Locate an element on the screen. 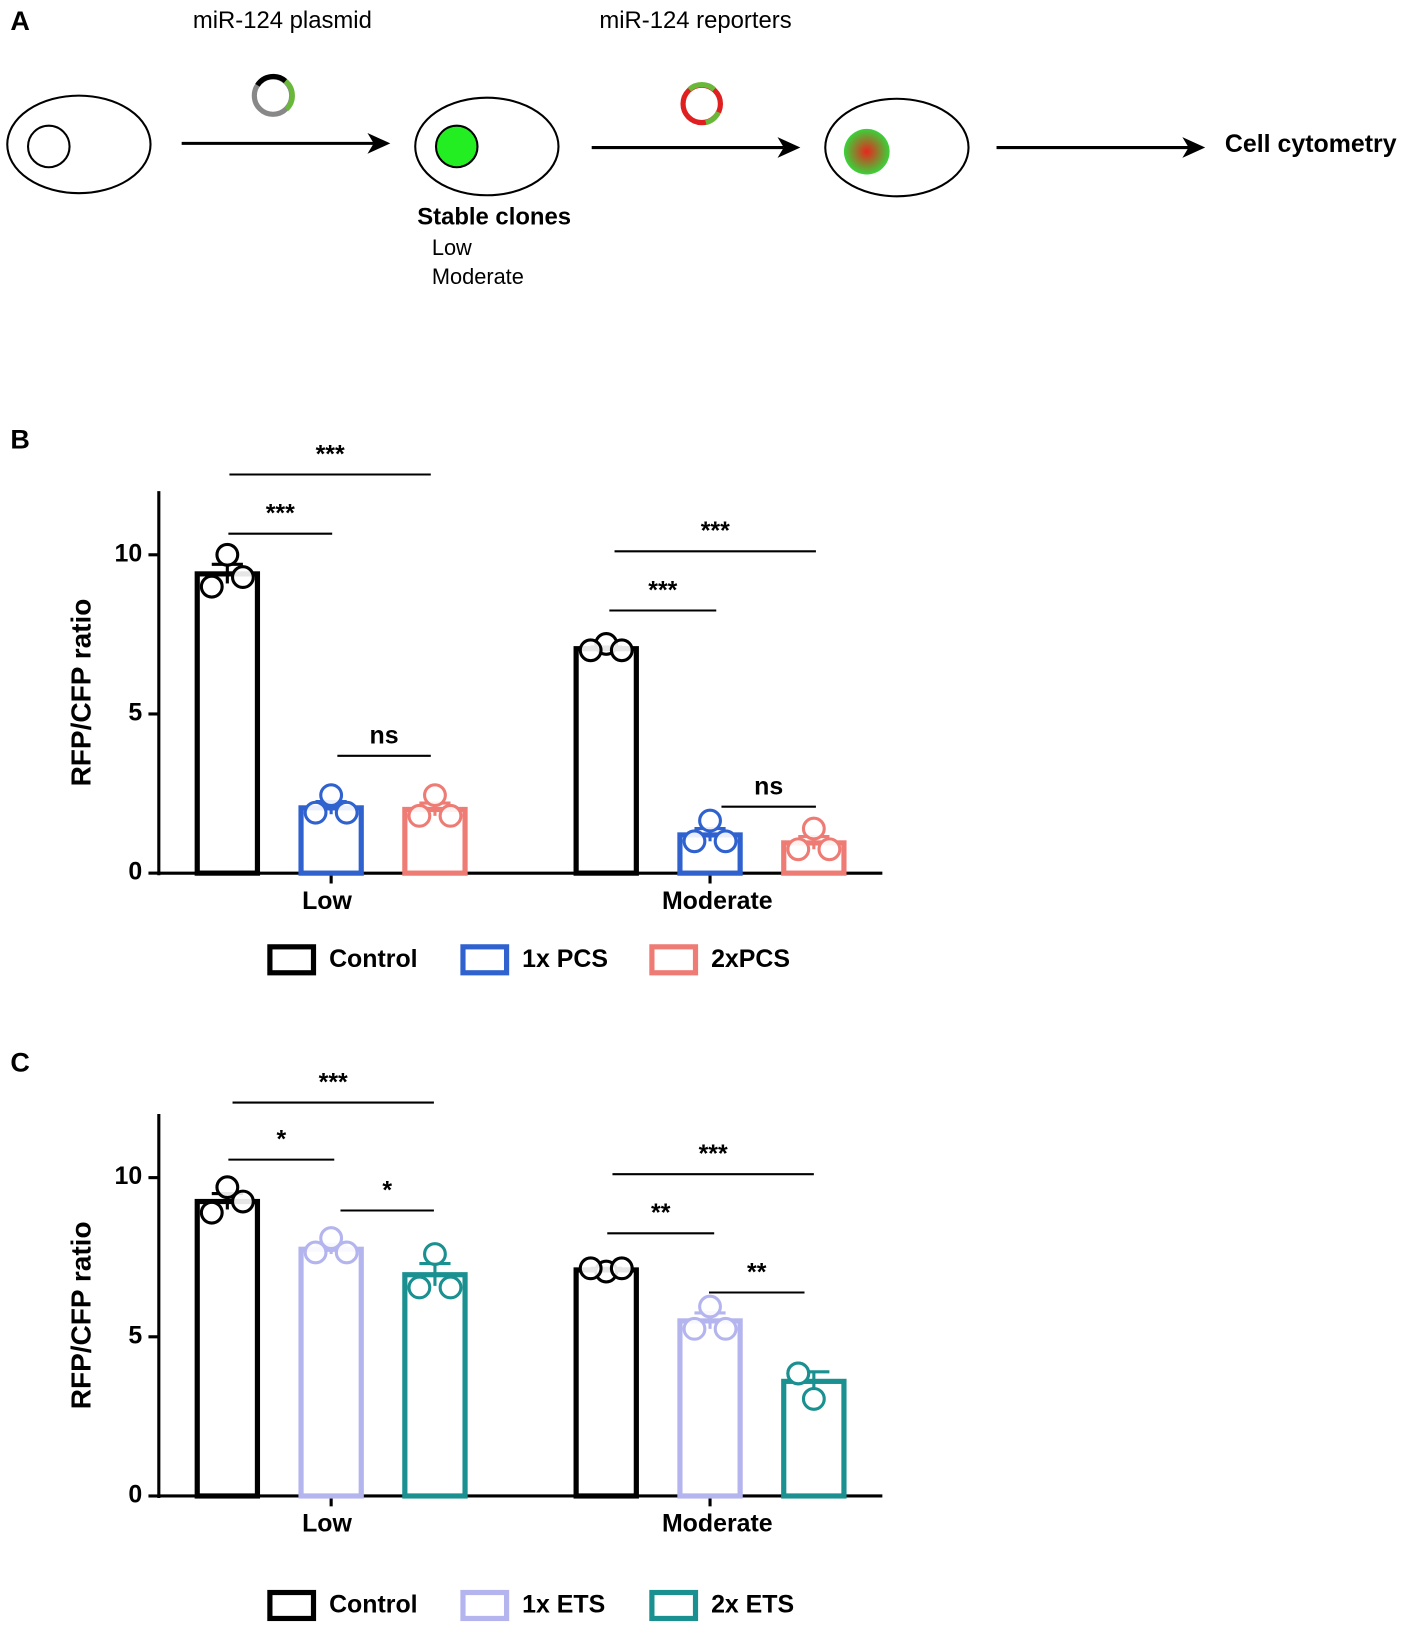  legend-label: 2xPCS is located at coordinates (750, 959).